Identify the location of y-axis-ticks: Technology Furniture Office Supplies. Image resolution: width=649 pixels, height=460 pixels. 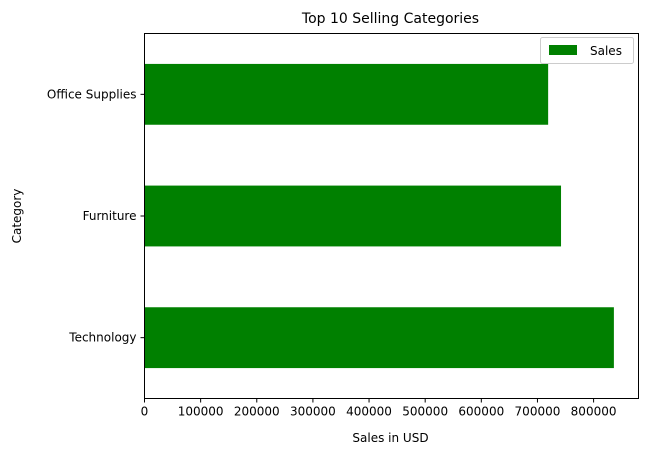
(96, 216).